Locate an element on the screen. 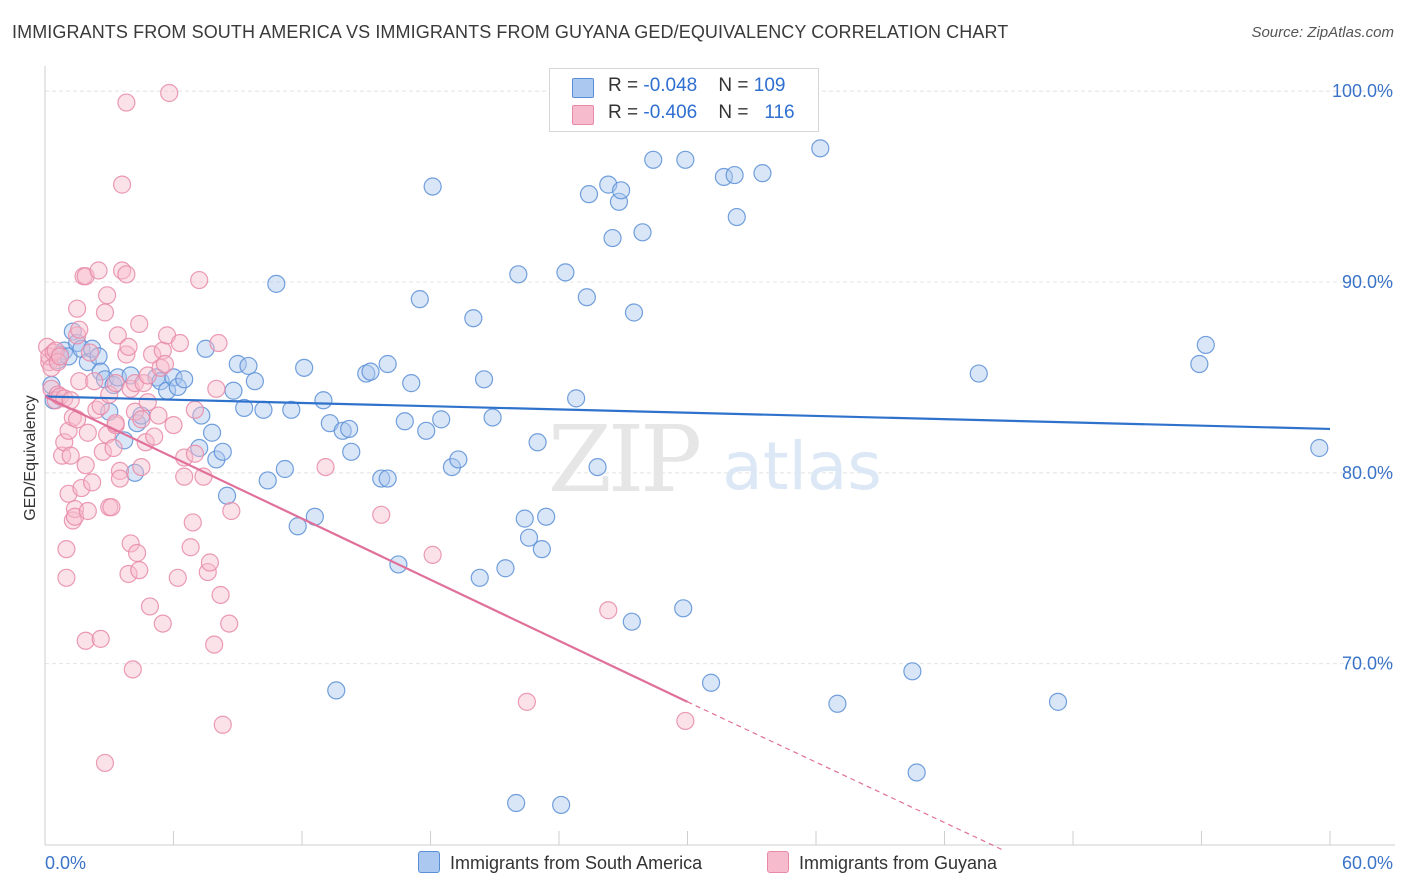  bottom-legend-swatch-pink is located at coordinates (778, 862).